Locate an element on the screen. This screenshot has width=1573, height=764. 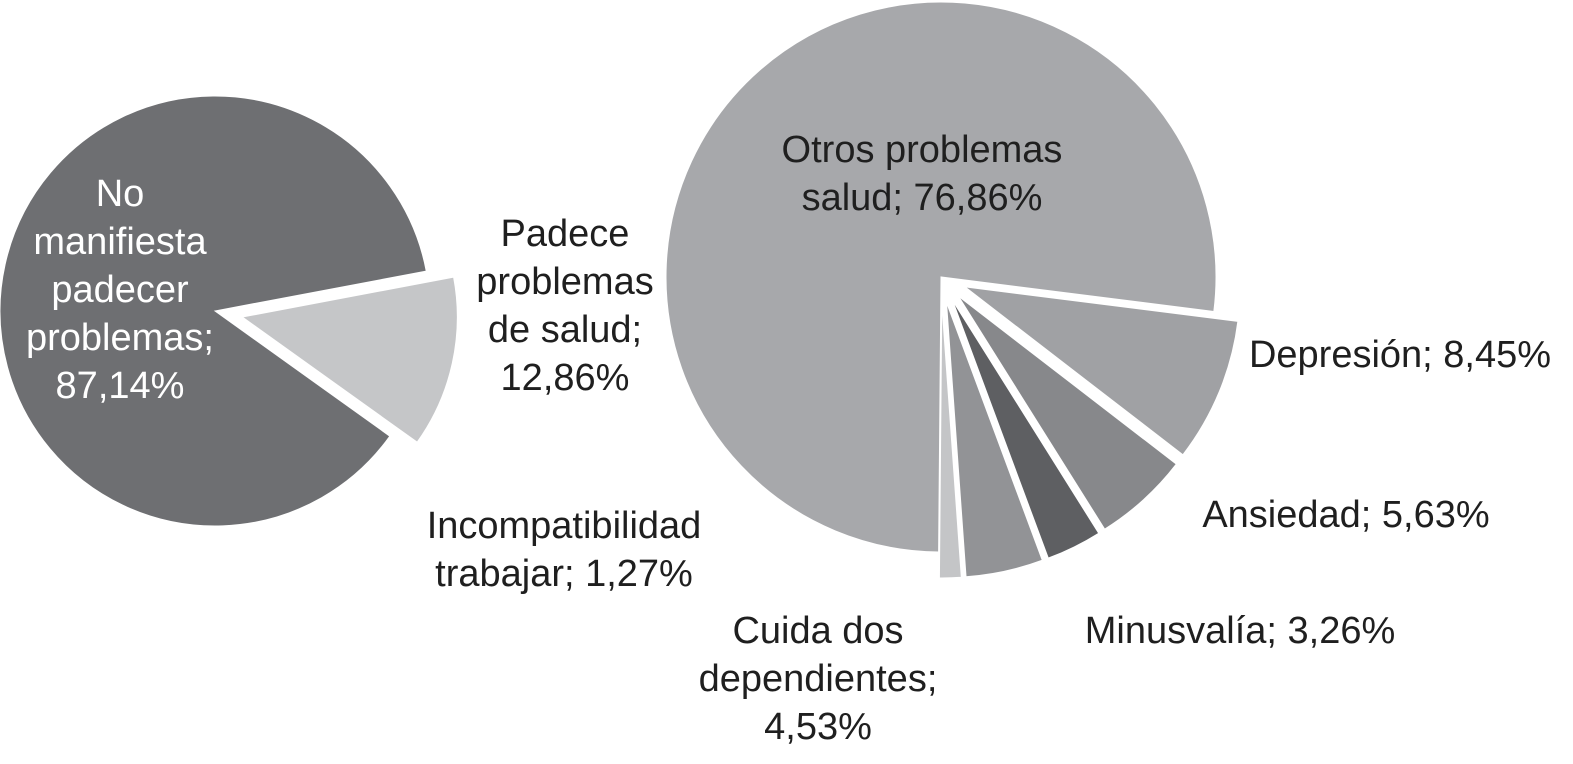
left-pie-label-1-line-2: manifiesta is located at coordinates (120, 242).